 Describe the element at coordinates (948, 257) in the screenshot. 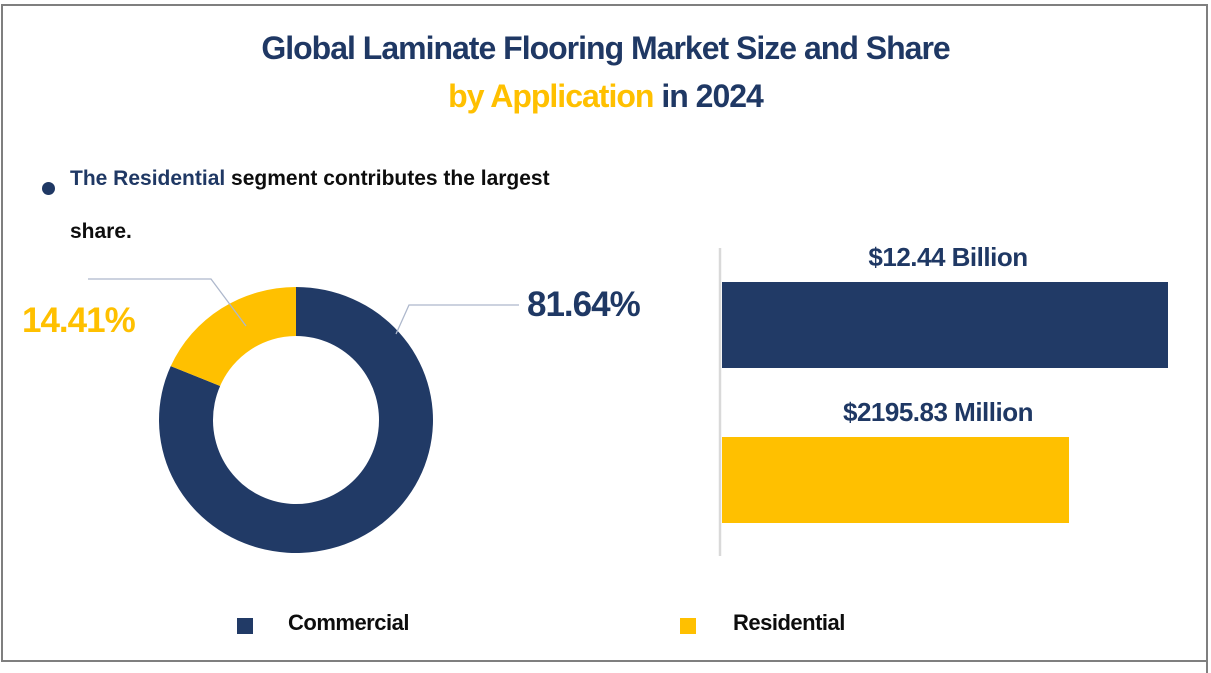

I see `bar-value-label-commercial: $12.44 Billion` at that location.